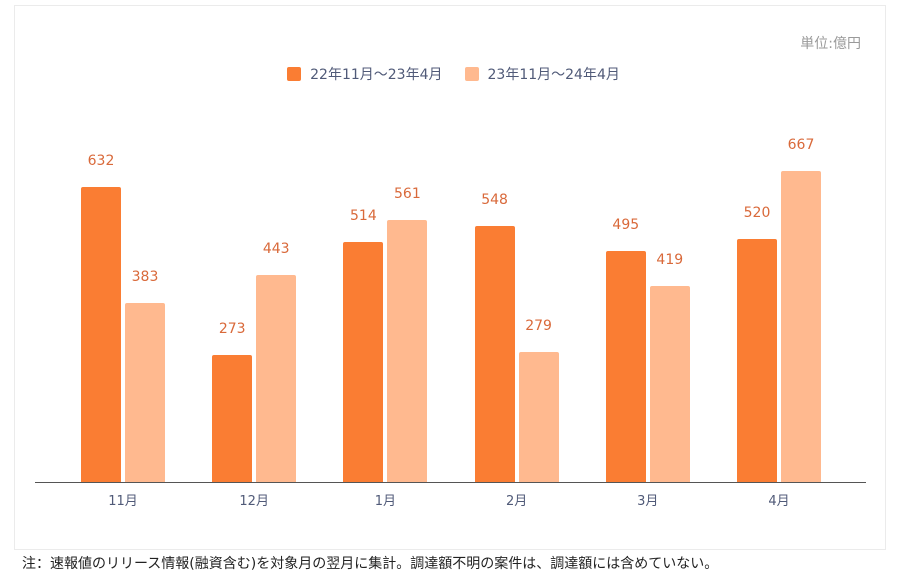  I want to click on legend-item-series-2: 23年11月～24年4月, so click(542, 74).